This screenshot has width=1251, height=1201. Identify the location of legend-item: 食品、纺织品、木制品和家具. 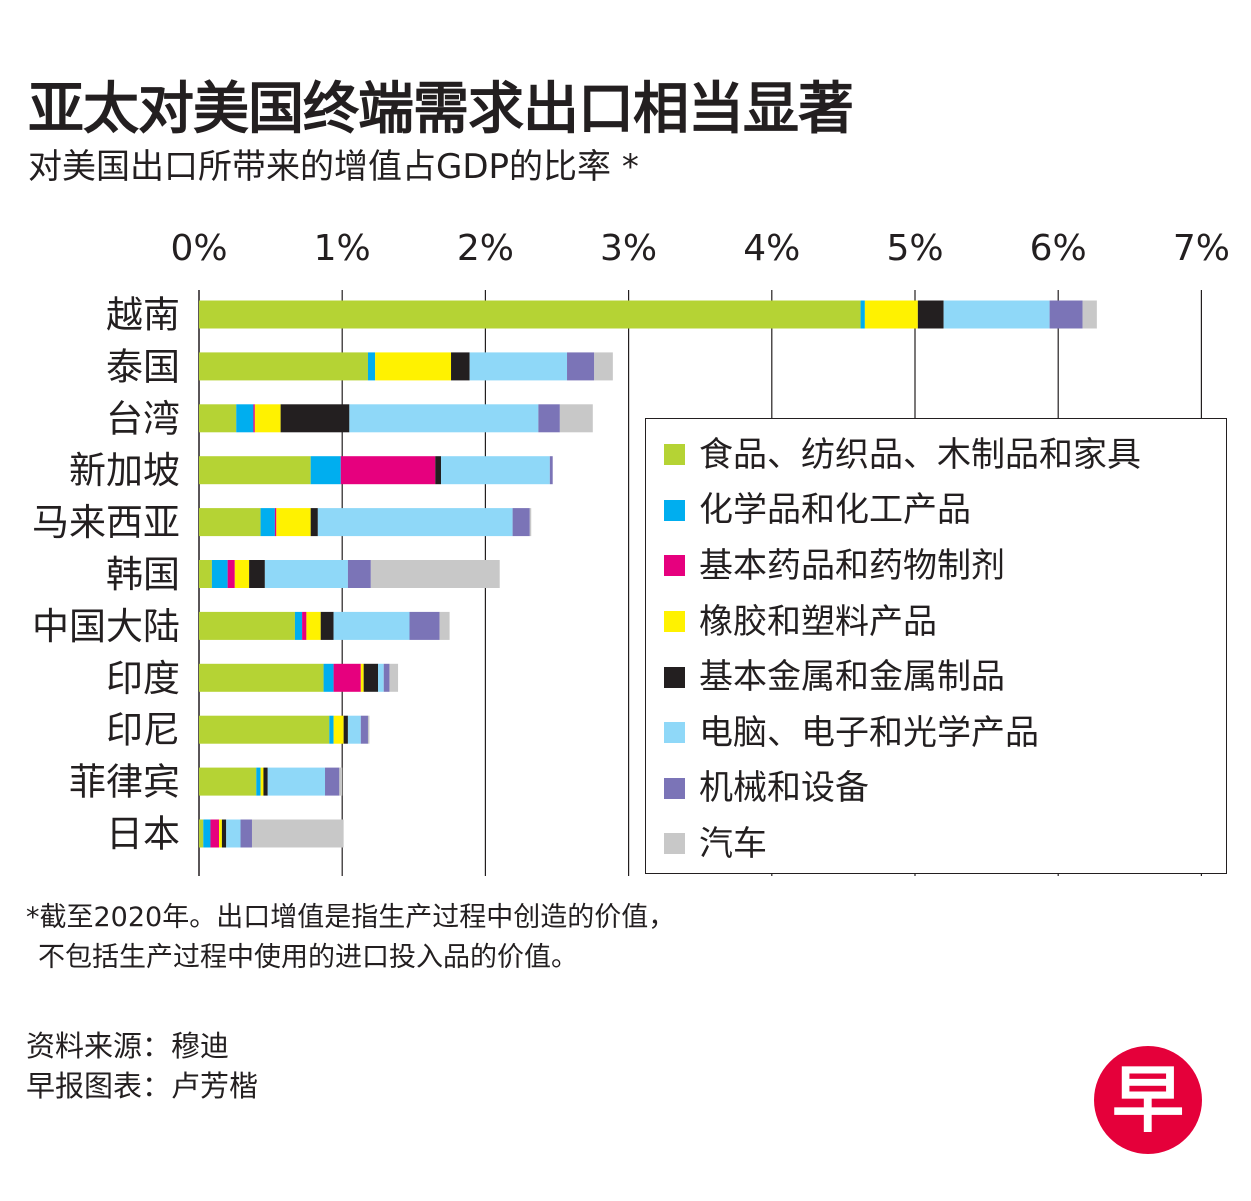
(945, 455).